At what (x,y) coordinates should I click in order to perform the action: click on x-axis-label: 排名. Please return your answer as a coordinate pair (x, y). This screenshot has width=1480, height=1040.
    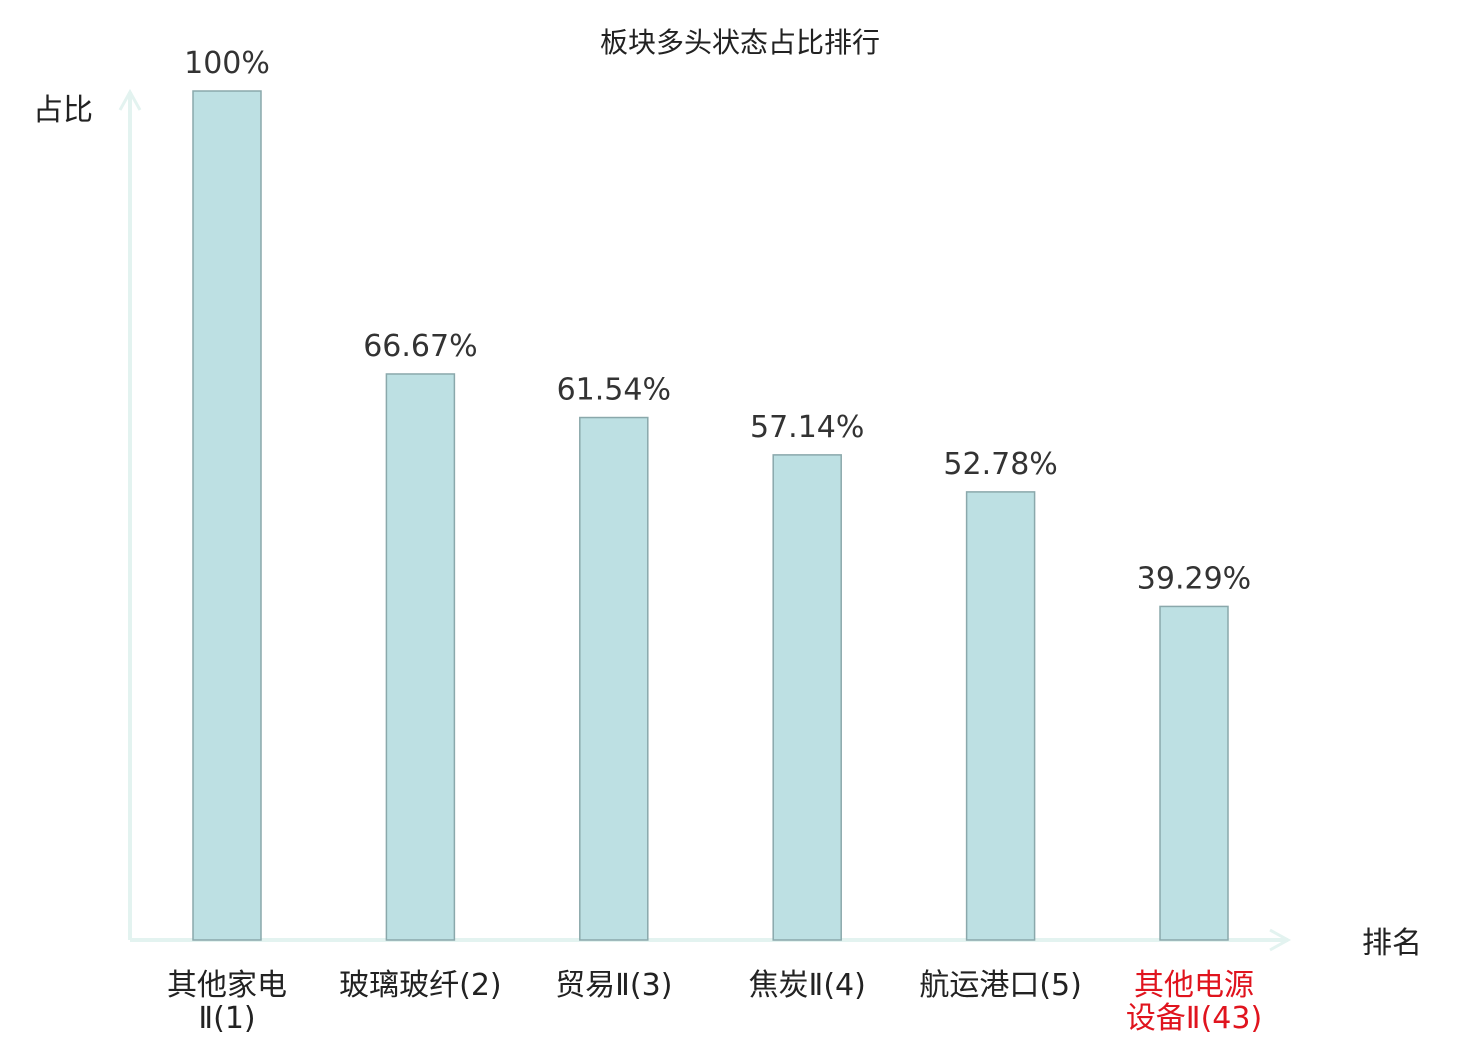
    Looking at the image, I should click on (1392, 943).